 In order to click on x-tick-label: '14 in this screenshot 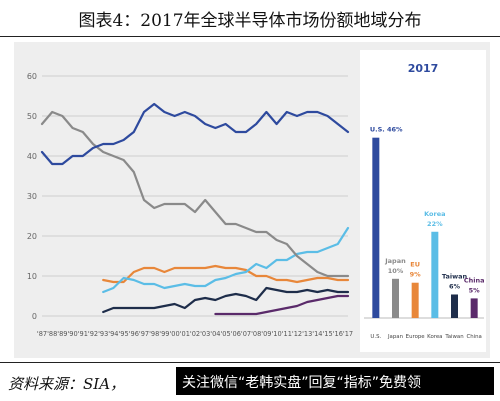, I will do `click(317, 334)`.